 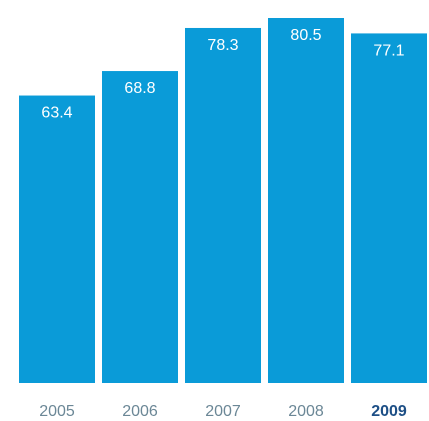 What do you see at coordinates (306, 411) in the screenshot?
I see `x-tick-label-2008: 2008` at bounding box center [306, 411].